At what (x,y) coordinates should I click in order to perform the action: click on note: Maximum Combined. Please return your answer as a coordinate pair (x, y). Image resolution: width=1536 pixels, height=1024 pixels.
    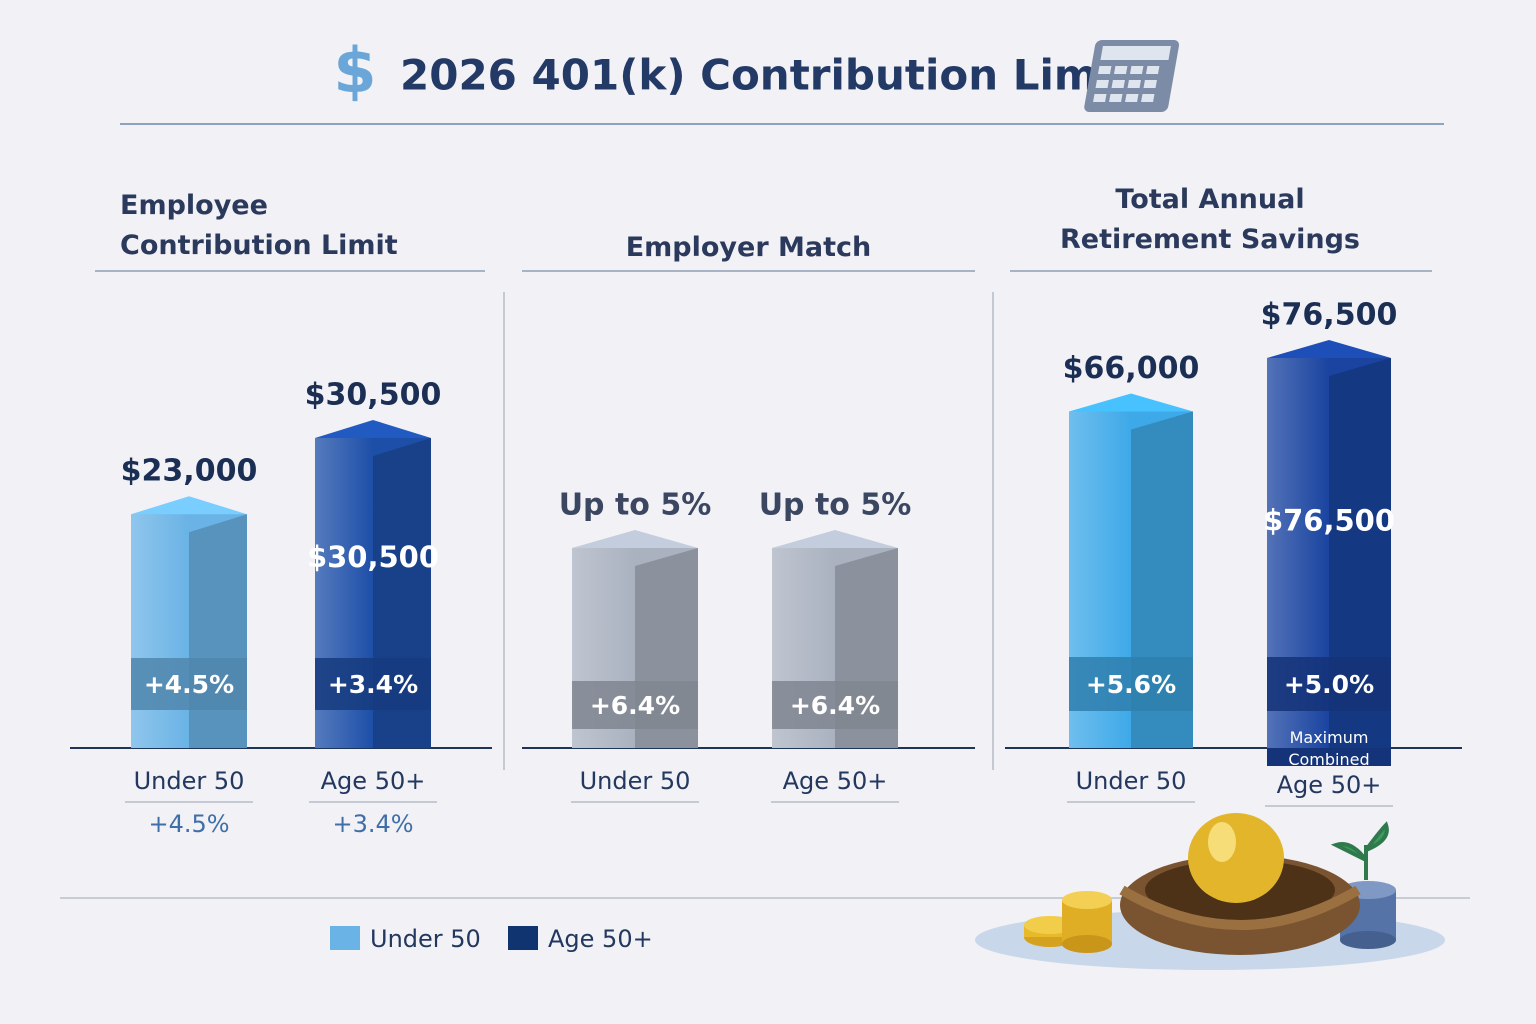
    Looking at the image, I should click on (1328, 748).